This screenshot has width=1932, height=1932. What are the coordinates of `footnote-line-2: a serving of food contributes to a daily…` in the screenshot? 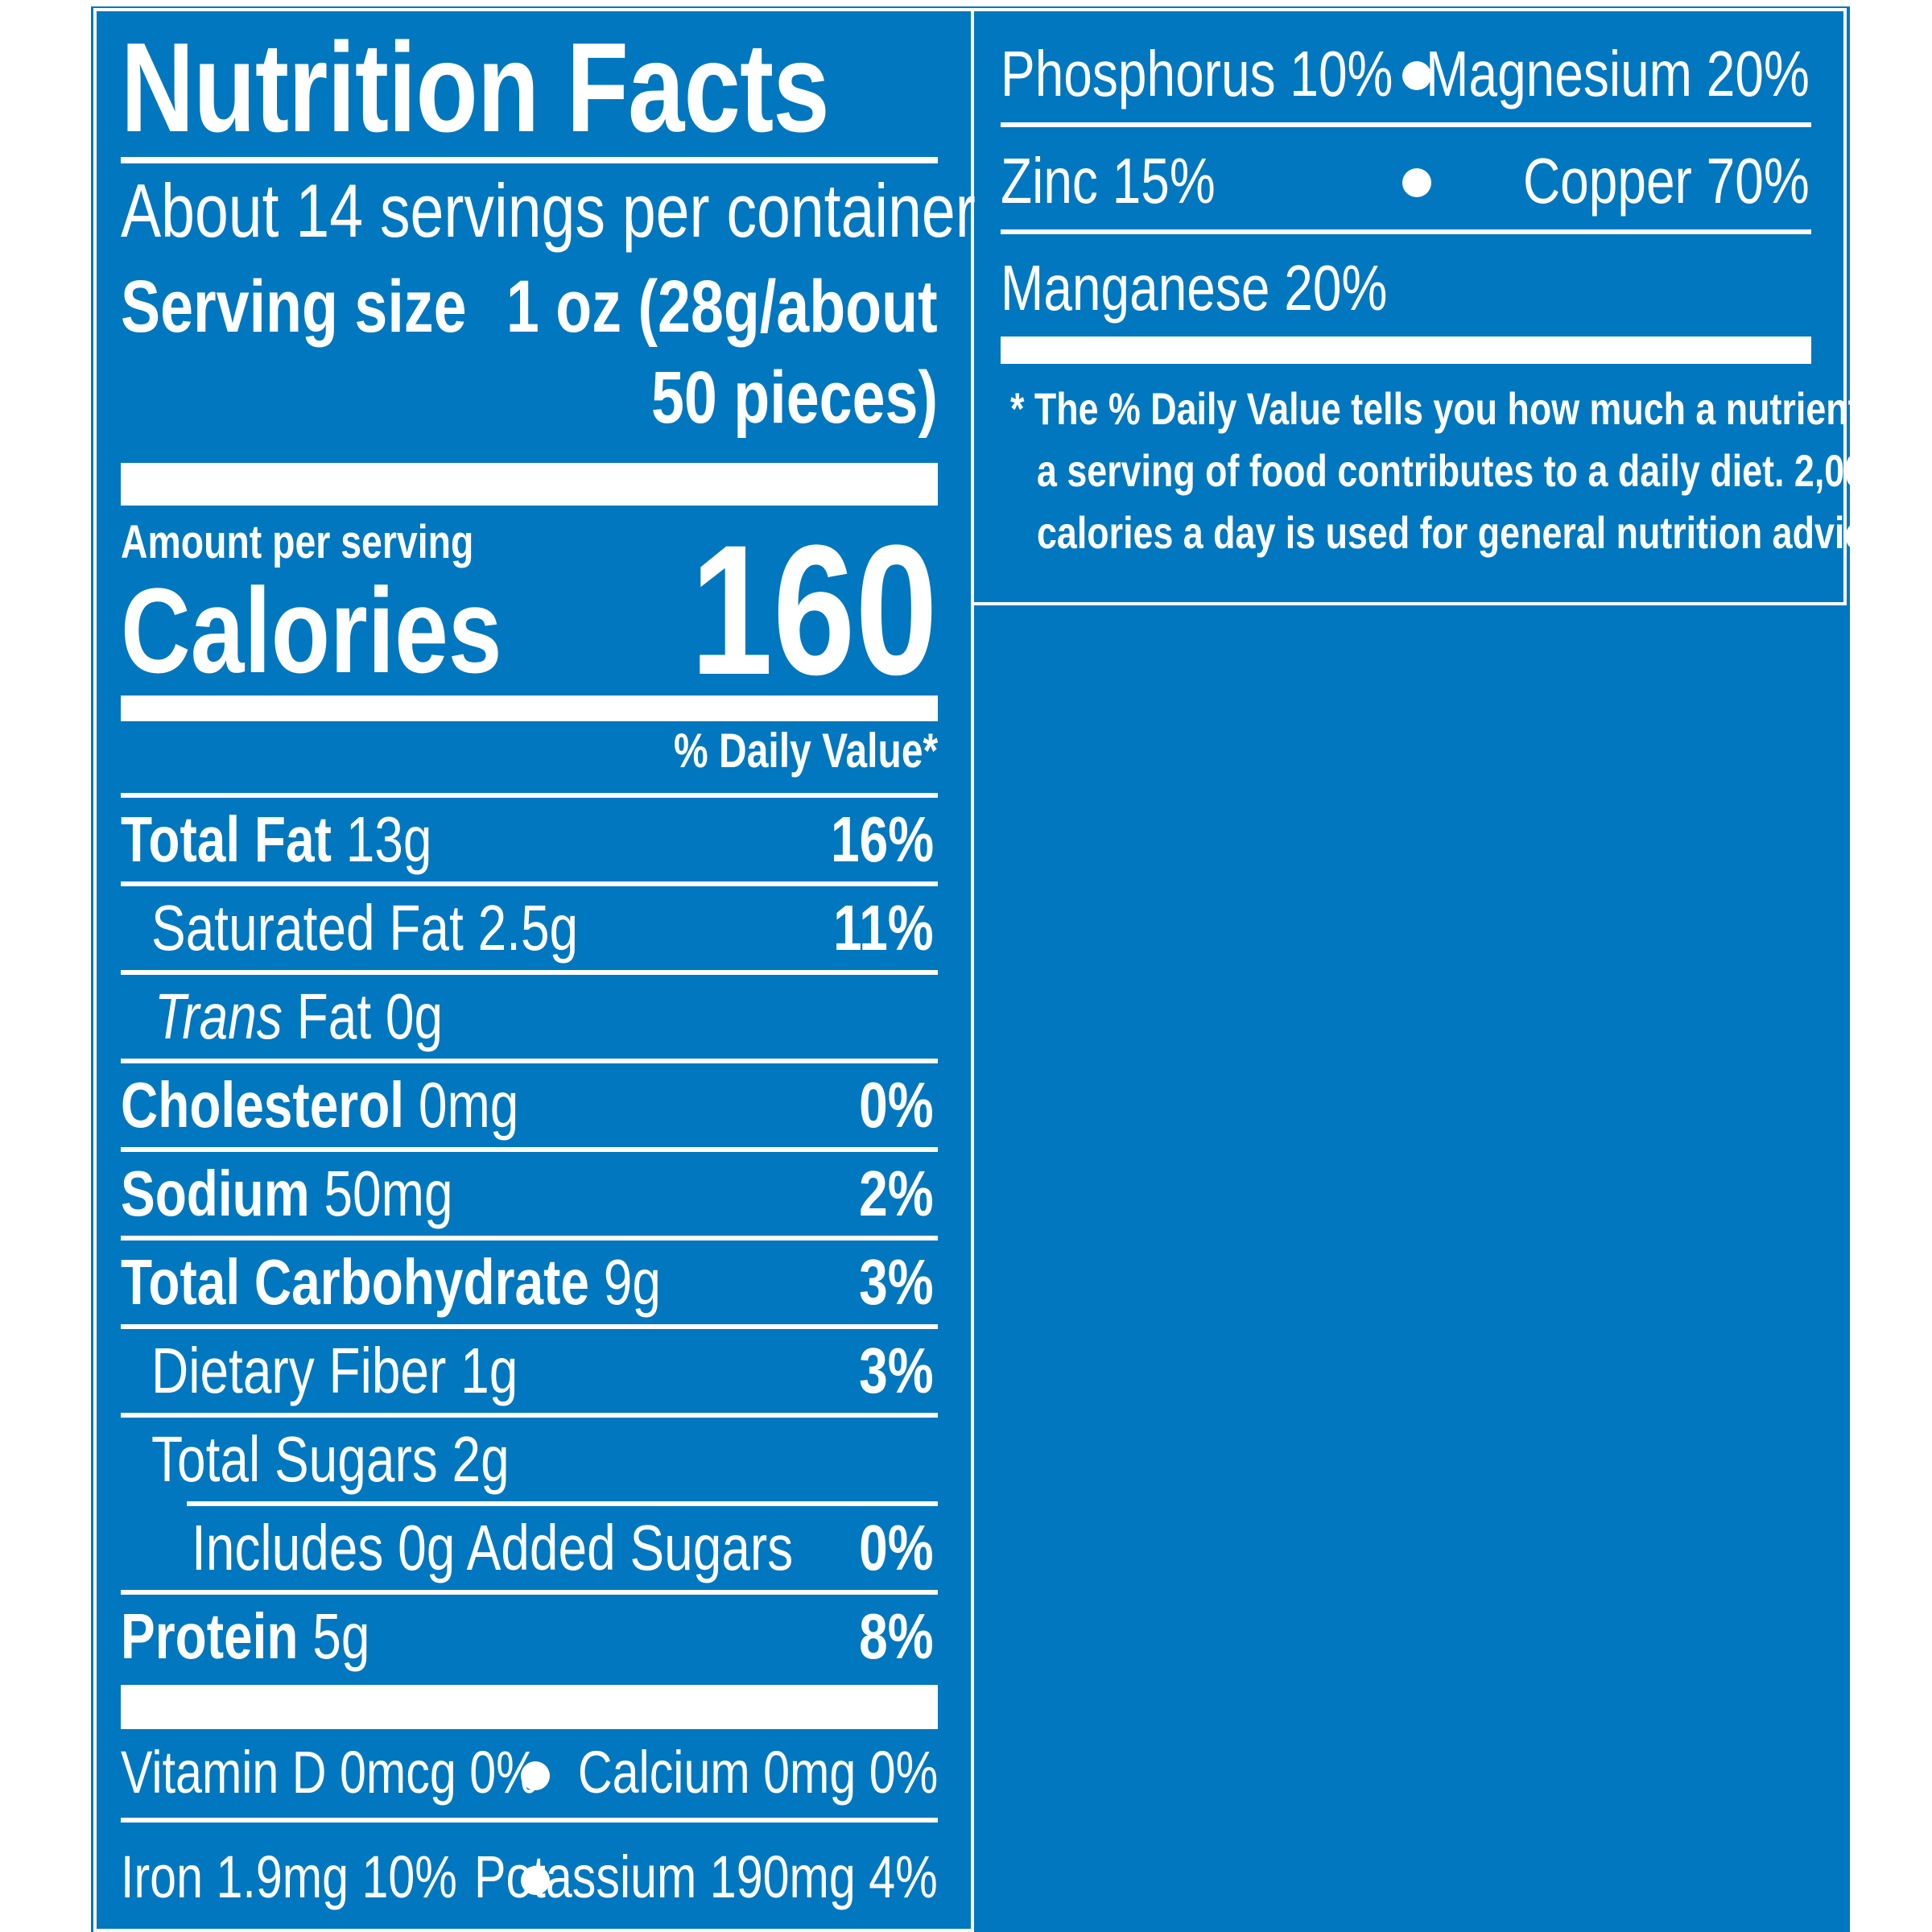 It's located at (1461, 470).